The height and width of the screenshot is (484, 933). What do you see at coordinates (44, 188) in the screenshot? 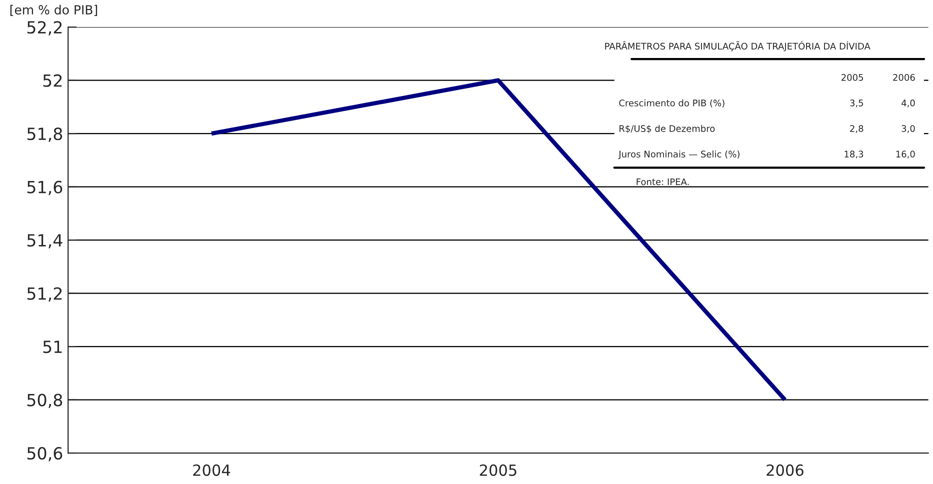
I see `y-tick-label: 51,6` at bounding box center [44, 188].